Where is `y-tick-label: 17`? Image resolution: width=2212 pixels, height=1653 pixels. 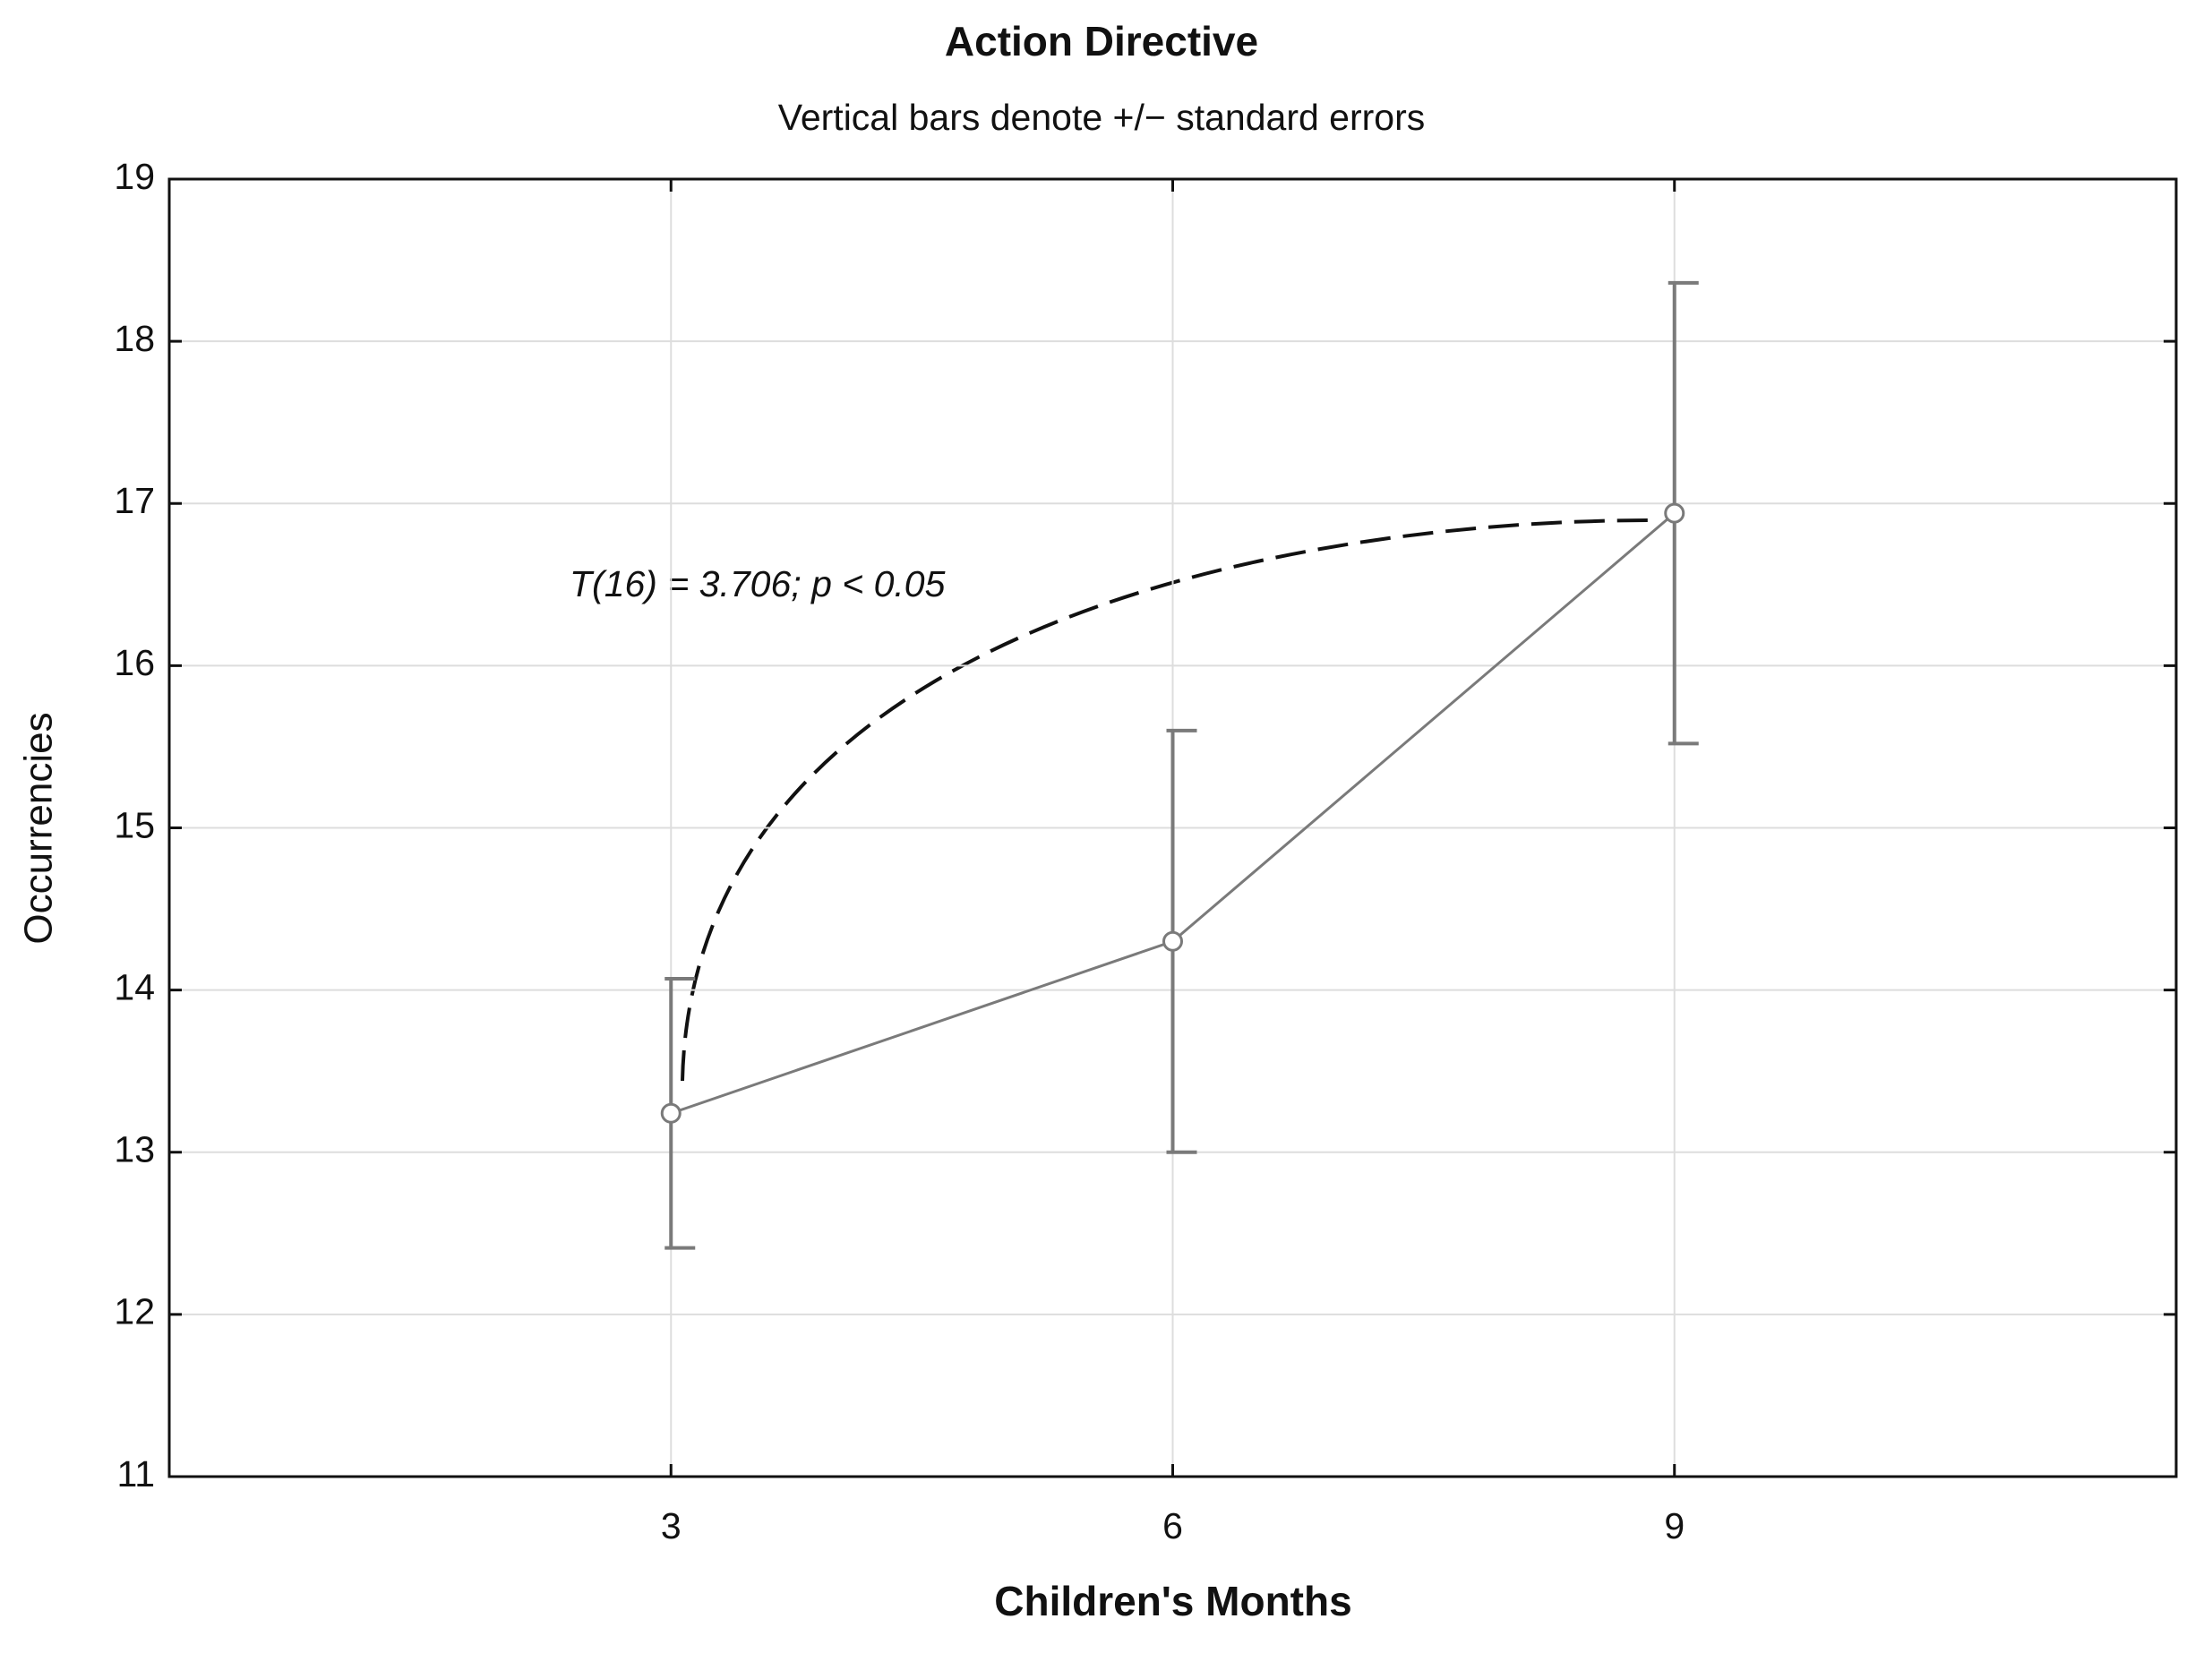
y-tick-label: 17 is located at coordinates (134, 501).